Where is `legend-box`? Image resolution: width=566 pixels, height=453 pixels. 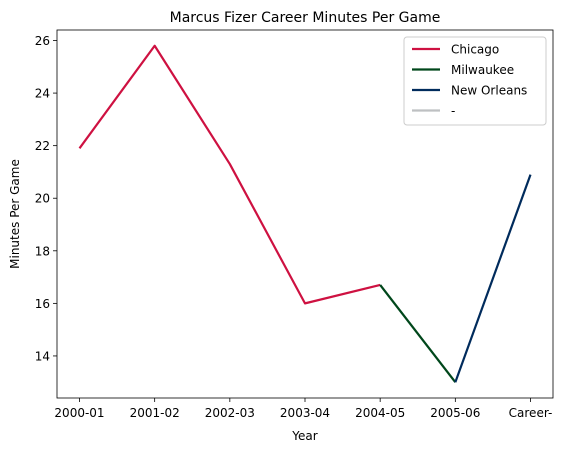
legend-box is located at coordinates (475, 81).